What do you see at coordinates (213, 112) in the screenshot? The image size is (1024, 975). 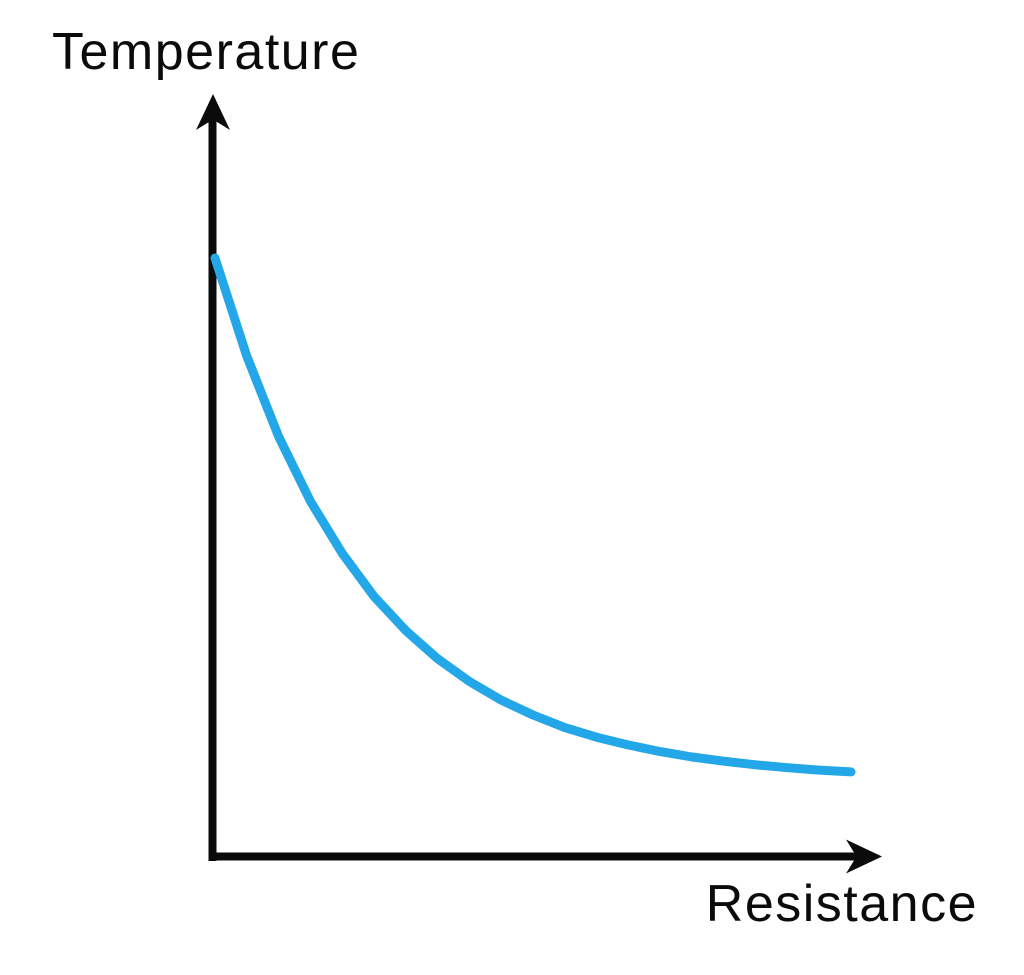 I see `y-axis-arrowhead-icon` at bounding box center [213, 112].